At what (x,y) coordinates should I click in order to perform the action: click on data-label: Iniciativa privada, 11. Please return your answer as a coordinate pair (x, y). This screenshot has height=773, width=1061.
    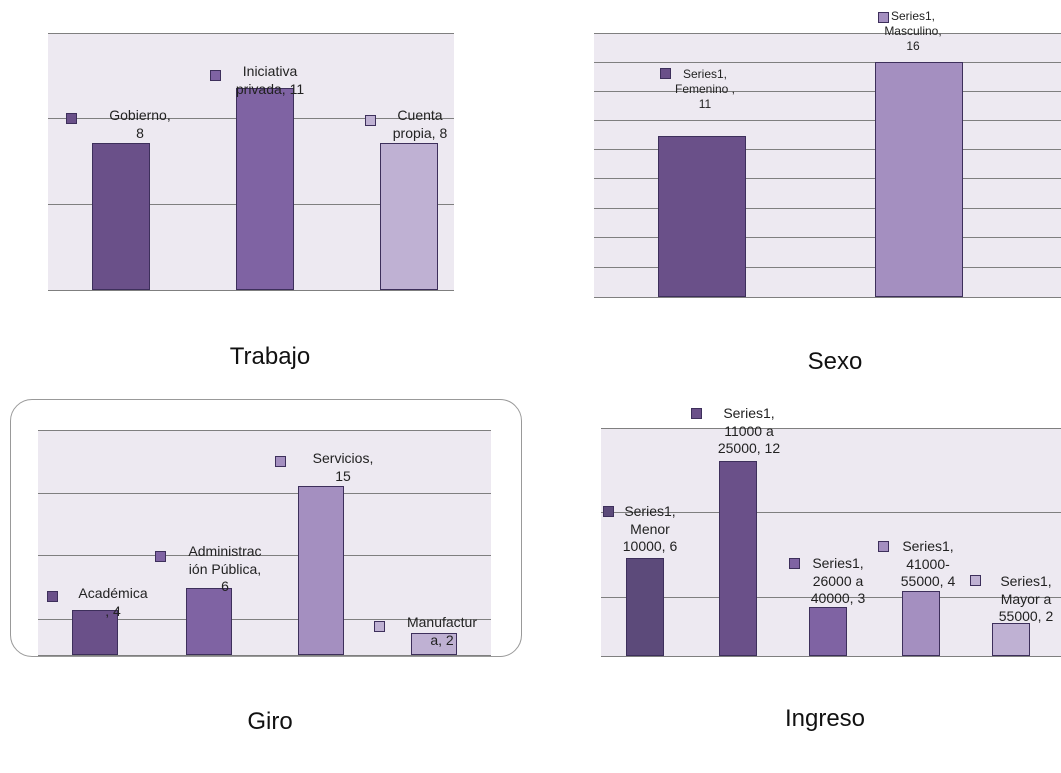
    Looking at the image, I should click on (270, 80).